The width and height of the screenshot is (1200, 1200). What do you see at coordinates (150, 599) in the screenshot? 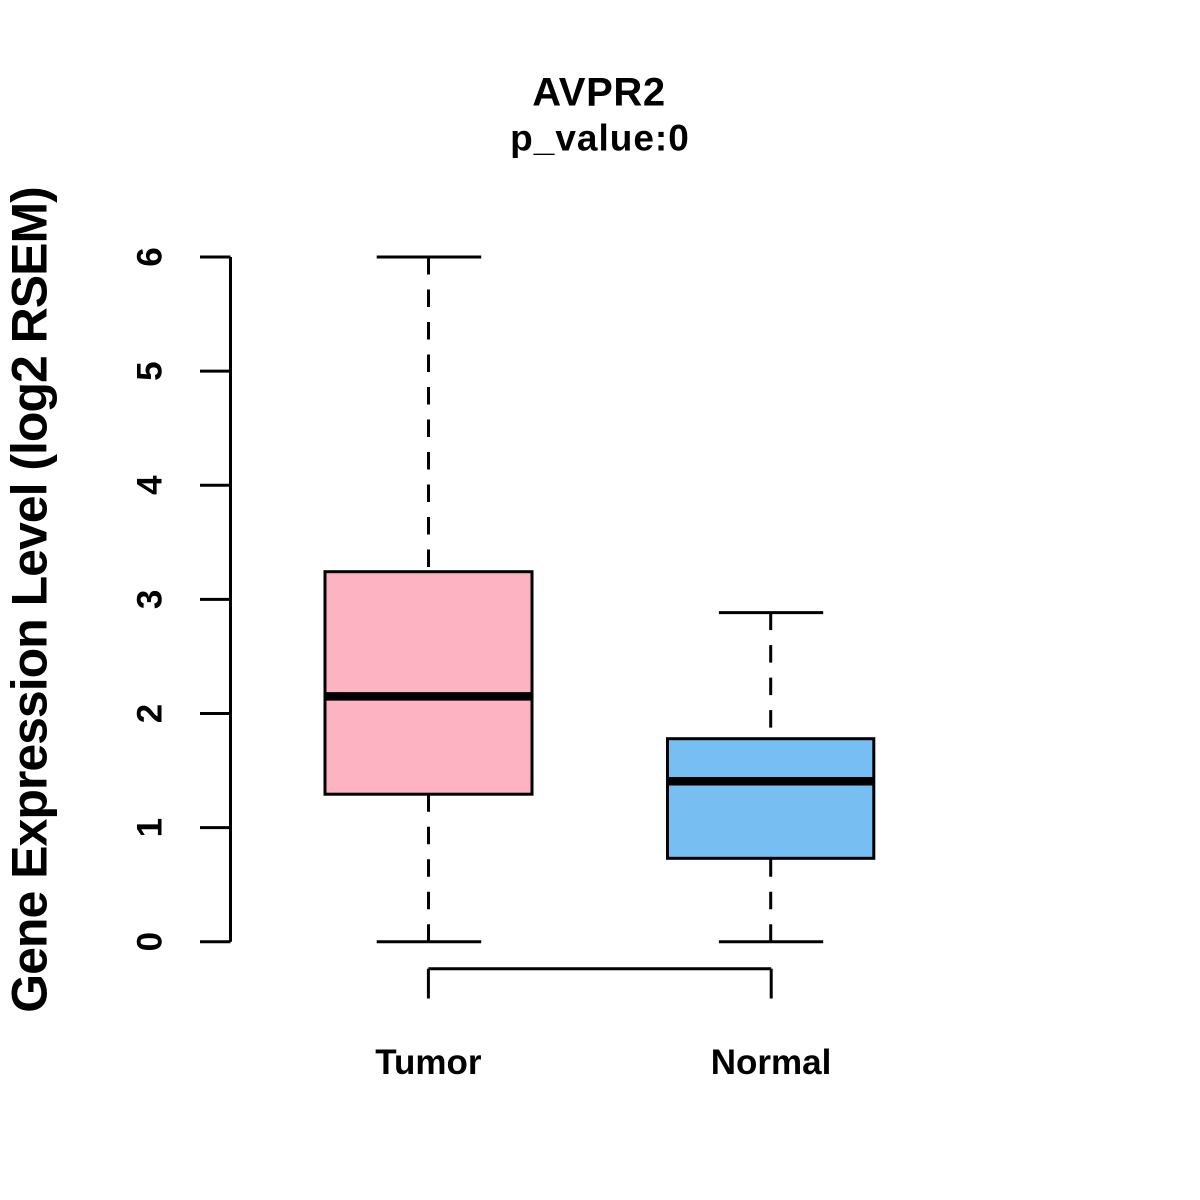
I see `svg-text: 3` at bounding box center [150, 599].